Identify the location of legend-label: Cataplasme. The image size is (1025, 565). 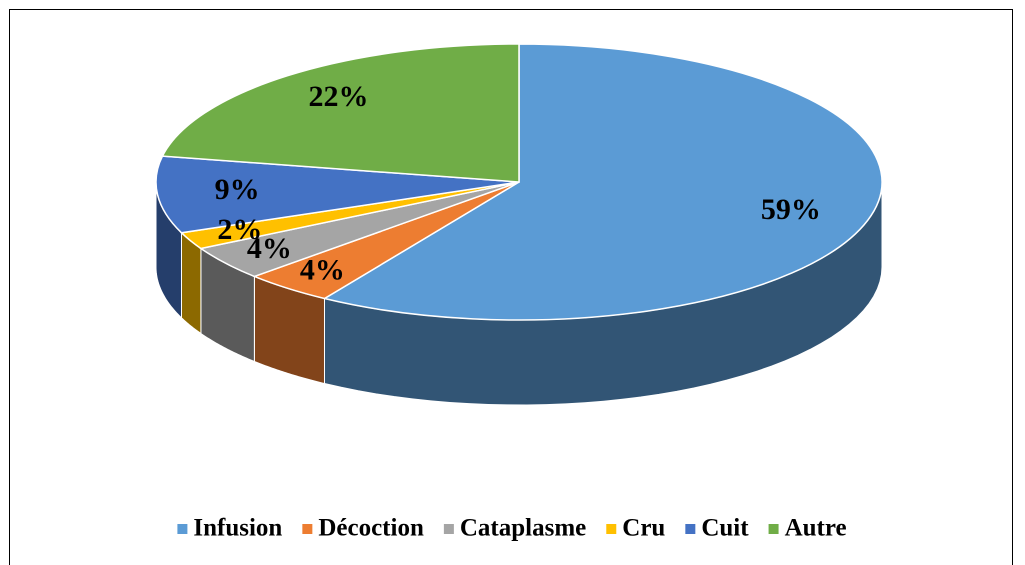
(523, 528).